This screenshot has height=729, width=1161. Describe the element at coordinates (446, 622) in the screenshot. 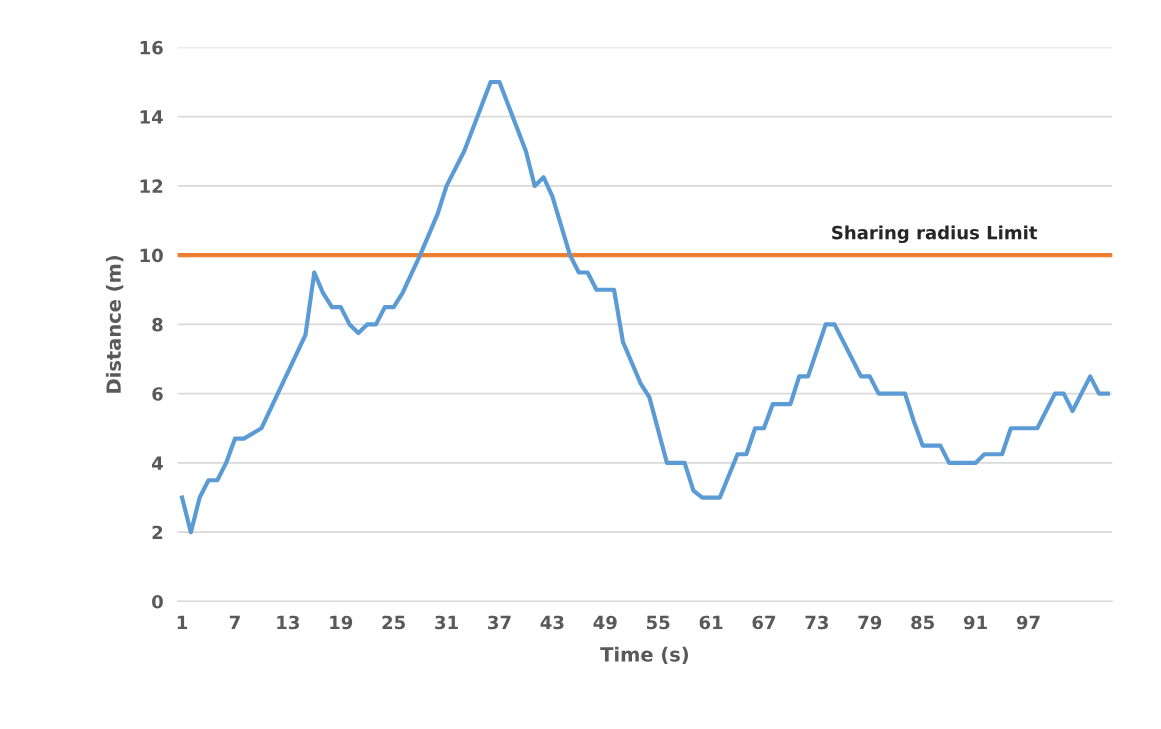

I see `x-tick-label: 31` at that location.